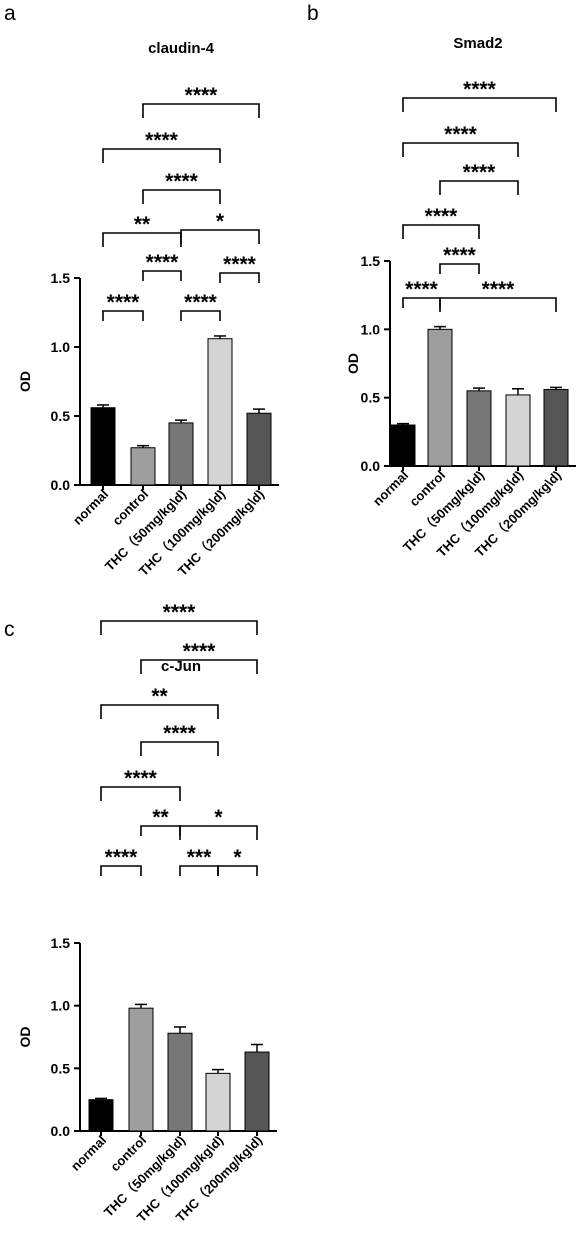 The width and height of the screenshot is (582, 1259). What do you see at coordinates (181, 666) in the screenshot?
I see `chart-title: c-Jun` at bounding box center [181, 666].